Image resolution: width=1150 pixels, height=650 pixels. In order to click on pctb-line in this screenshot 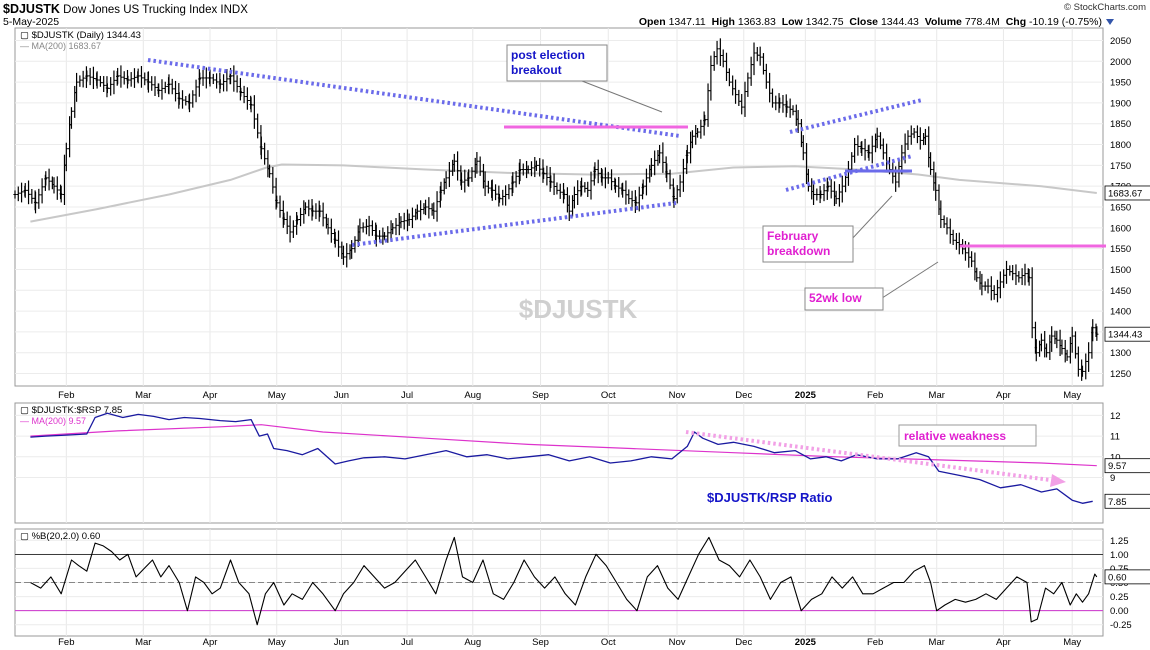, I will do `click(564, 581)`.